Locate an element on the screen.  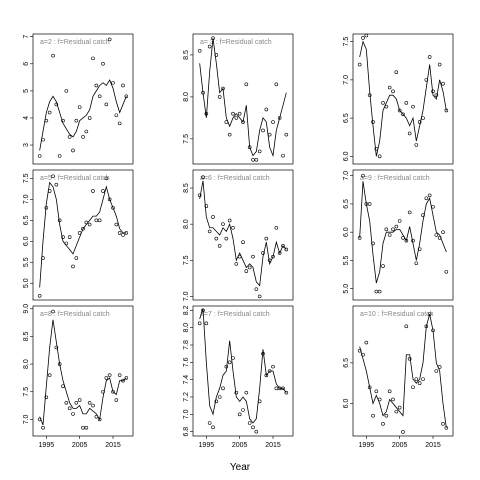
panel-title: a=7 : f=Residual catch is located at coordinates (235, 314).